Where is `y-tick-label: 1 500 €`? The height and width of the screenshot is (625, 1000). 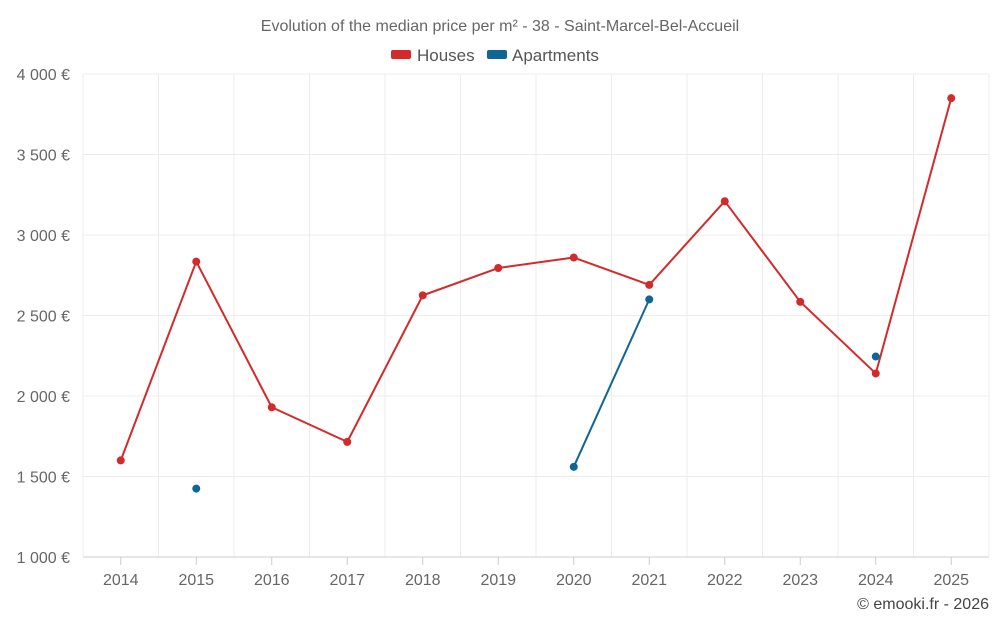
y-tick-label: 1 500 € is located at coordinates (43, 478).